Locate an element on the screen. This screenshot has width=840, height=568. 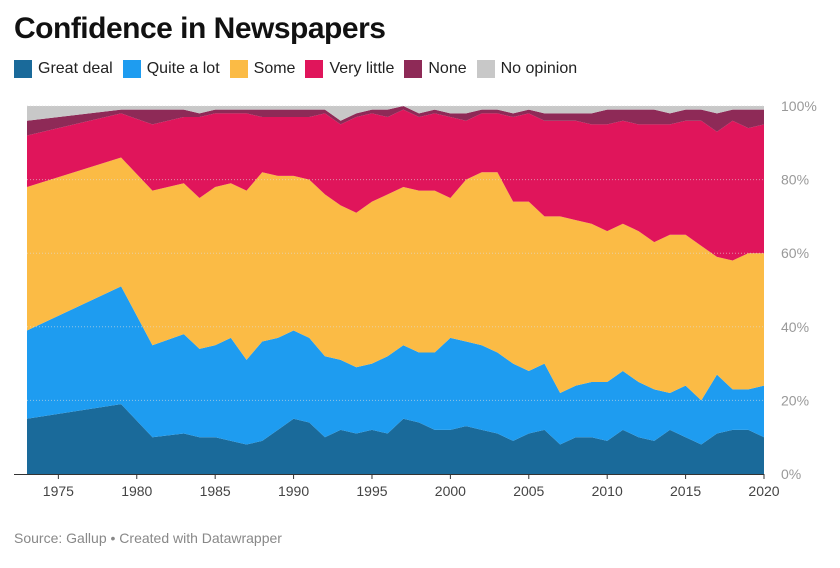
legend-label: None is located at coordinates (447, 68).